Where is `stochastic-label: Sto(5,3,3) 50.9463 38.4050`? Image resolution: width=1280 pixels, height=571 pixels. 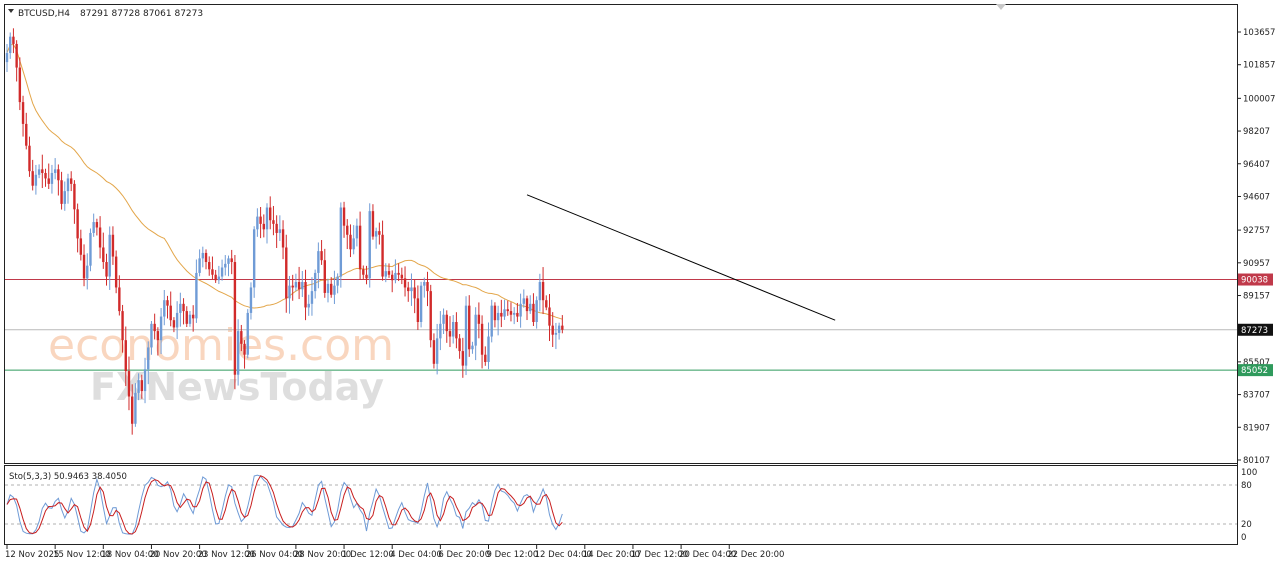 stochastic-label: Sto(5,3,3) 50.9463 38.4050 is located at coordinates (68, 477).